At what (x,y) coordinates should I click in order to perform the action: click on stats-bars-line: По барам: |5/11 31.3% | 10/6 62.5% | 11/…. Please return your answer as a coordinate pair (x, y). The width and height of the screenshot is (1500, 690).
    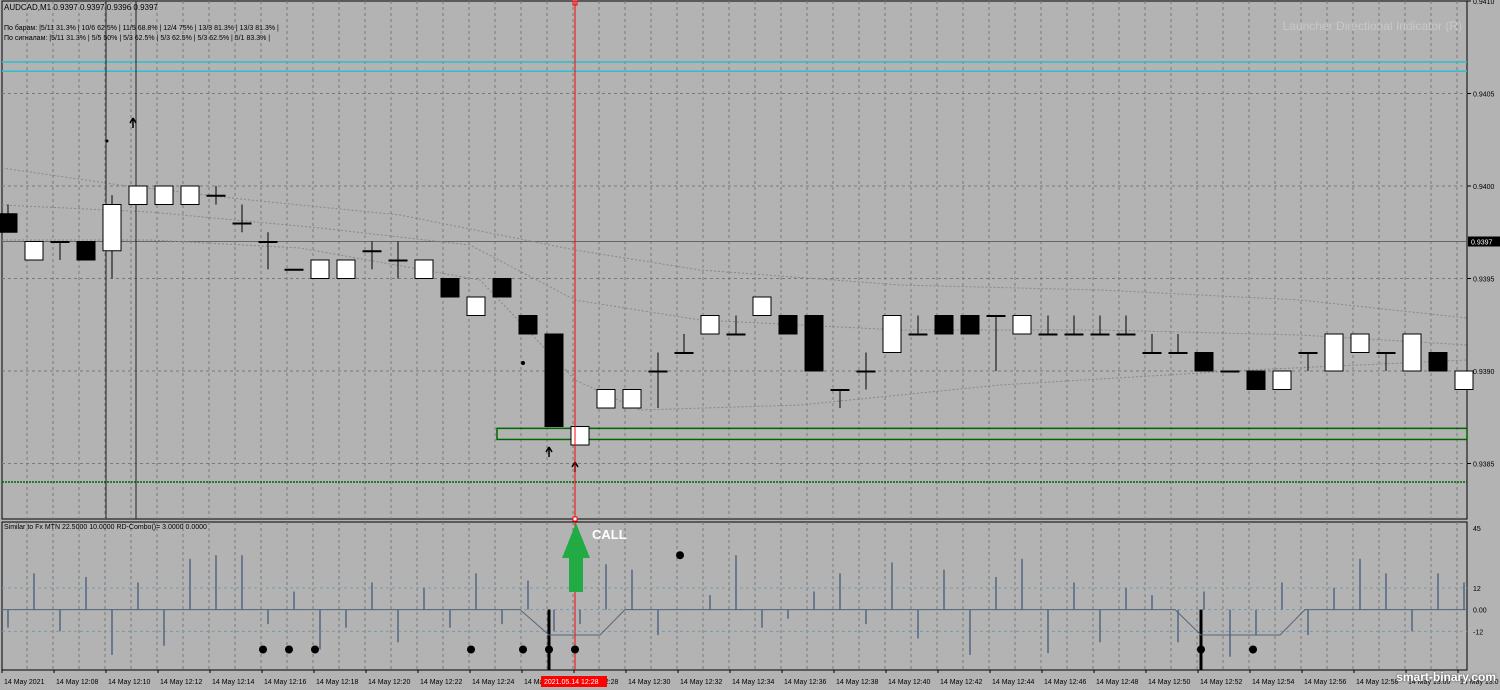
    Looking at the image, I should click on (141, 28).